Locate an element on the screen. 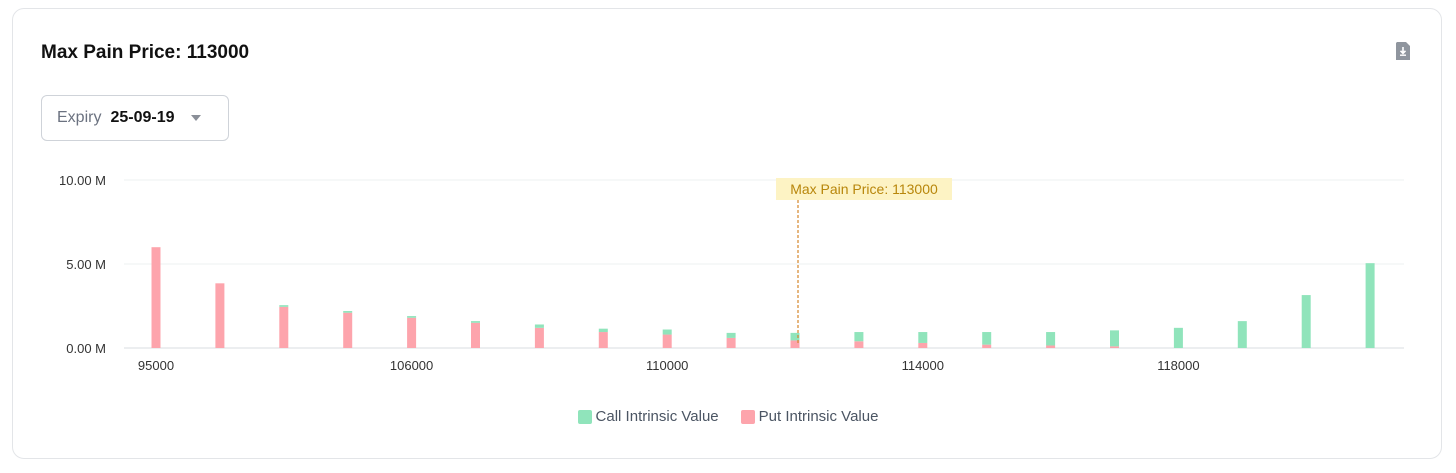 The width and height of the screenshot is (1456, 473). expiry-value: 25-09-19 is located at coordinates (142, 117).